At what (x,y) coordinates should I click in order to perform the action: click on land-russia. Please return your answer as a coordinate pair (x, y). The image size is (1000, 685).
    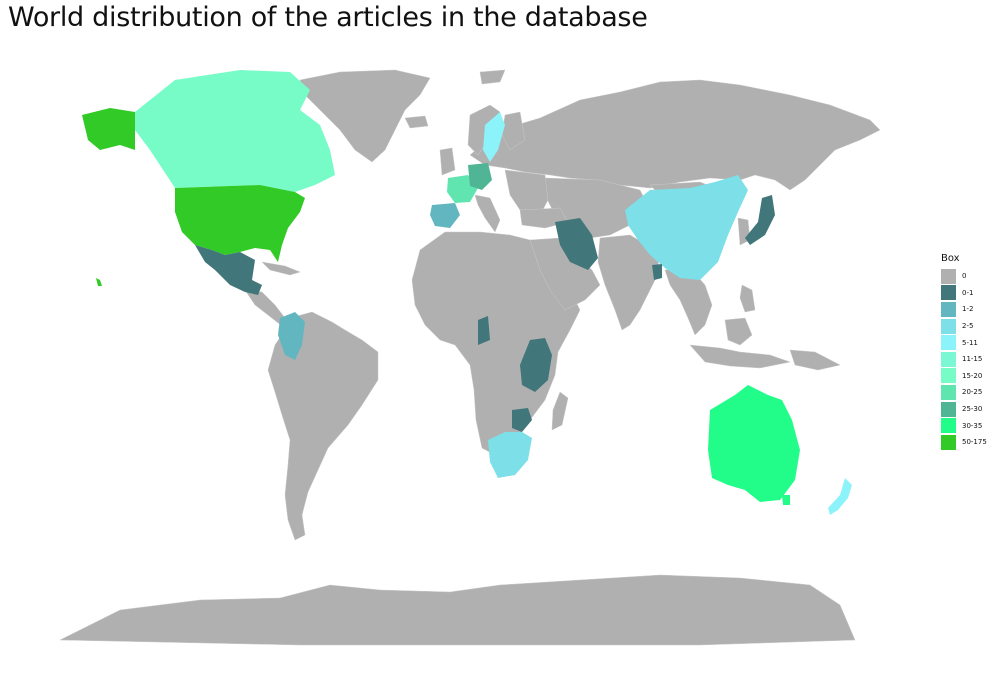
    Looking at the image, I should click on (675, 135).